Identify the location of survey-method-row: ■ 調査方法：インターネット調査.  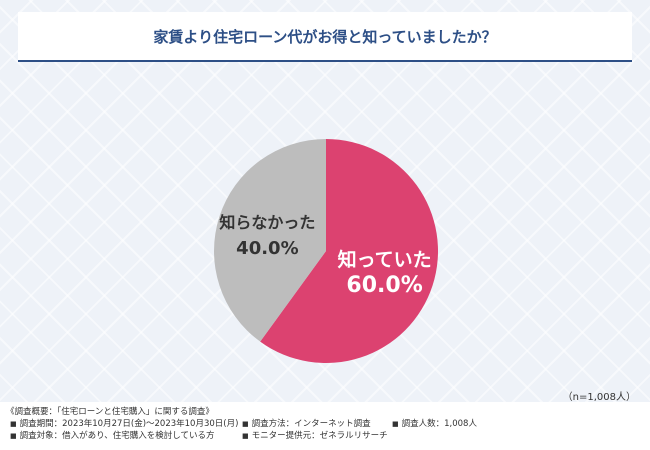
(306, 424).